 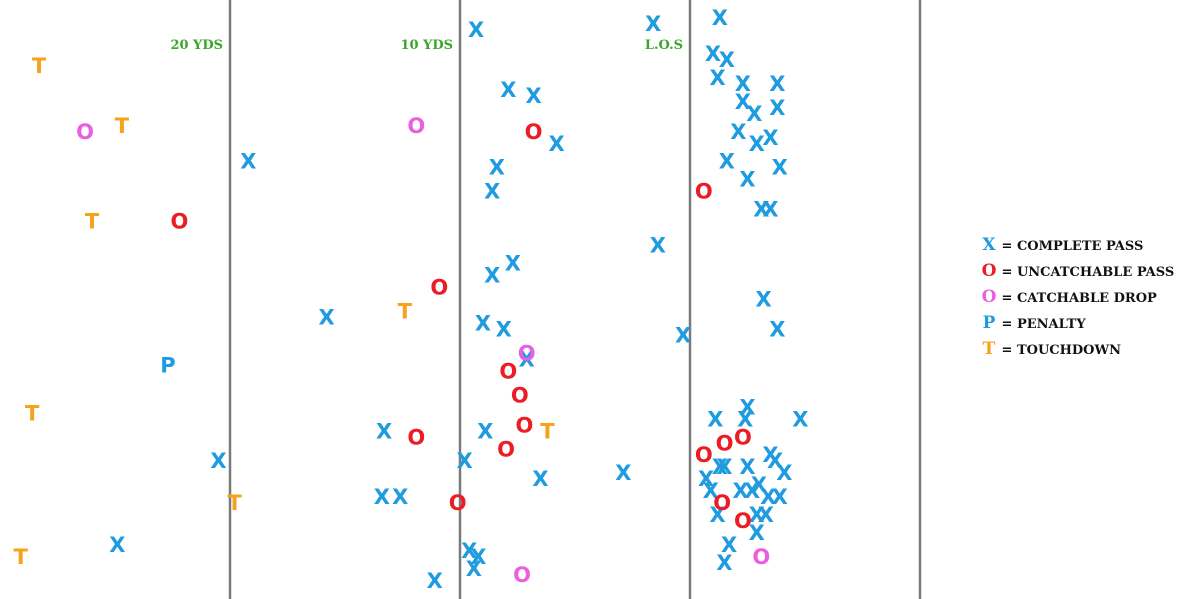 What do you see at coordinates (196, 45) in the screenshot?
I see `yard-line-label: 20 YDS` at bounding box center [196, 45].